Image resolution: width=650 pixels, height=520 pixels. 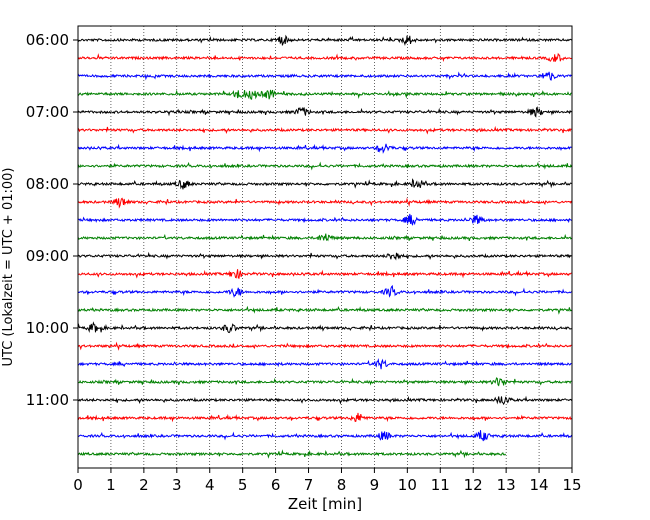 I want to click on x-tick-label: 13, so click(x=506, y=485).